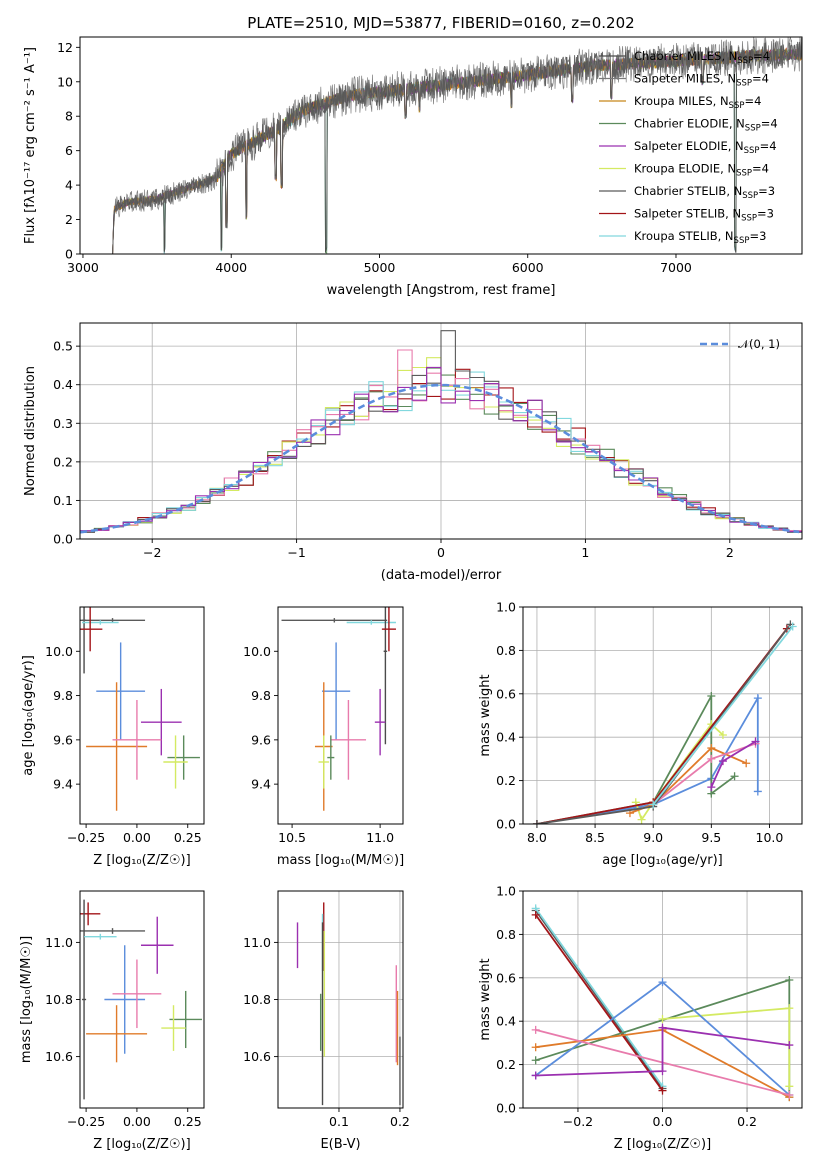 The image size is (819, 1170). I want to click on residuals-legend: 𝒩(0, 1), so click(740, 344).